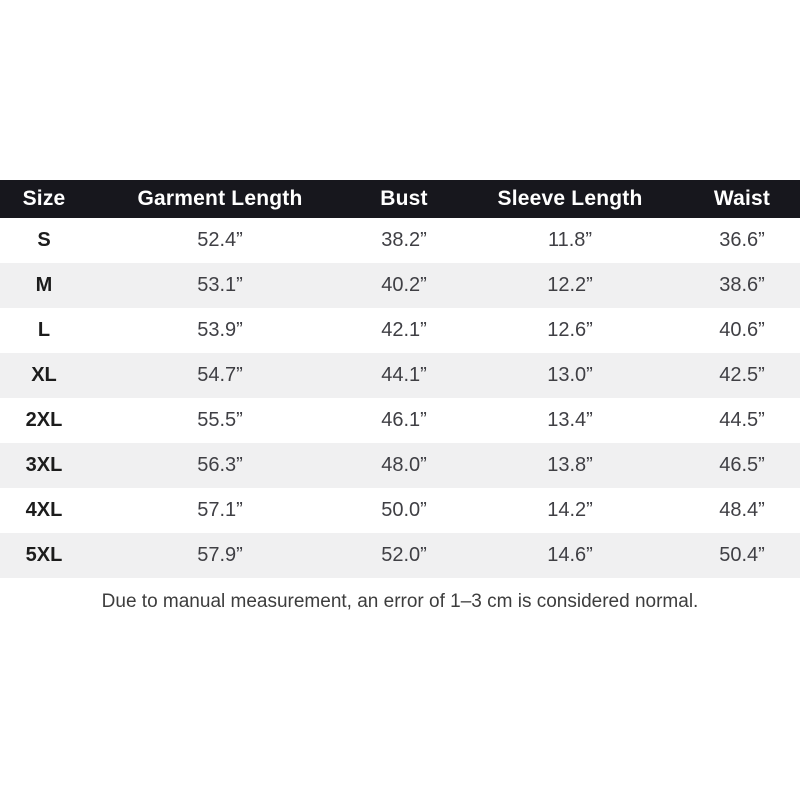  I want to click on cell-garment-length: 56.3”, so click(220, 465).